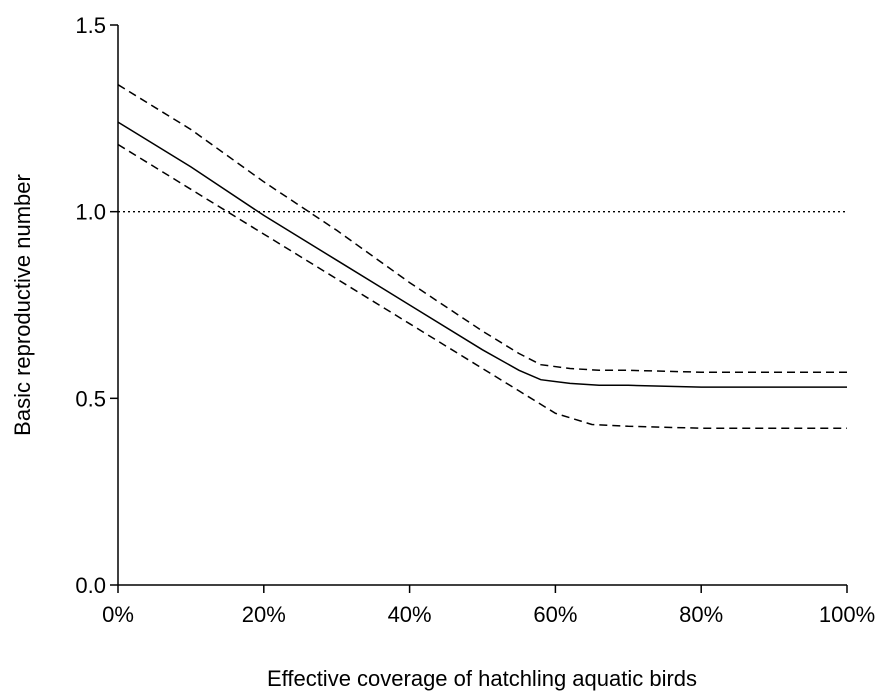 The image size is (886, 694). I want to click on x-tick-label: 0%, so click(118, 614).